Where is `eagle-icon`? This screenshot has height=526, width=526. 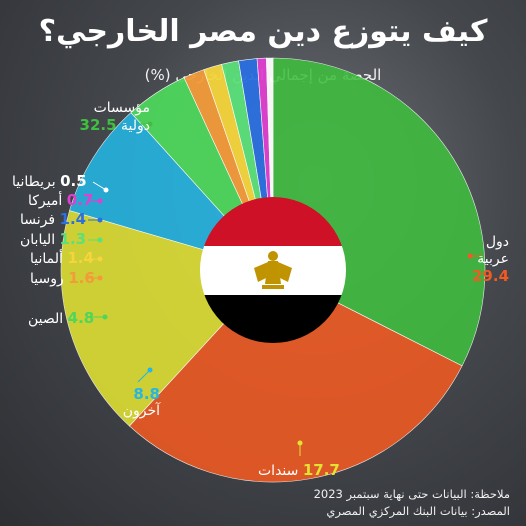
eagle-icon is located at coordinates (273, 270).